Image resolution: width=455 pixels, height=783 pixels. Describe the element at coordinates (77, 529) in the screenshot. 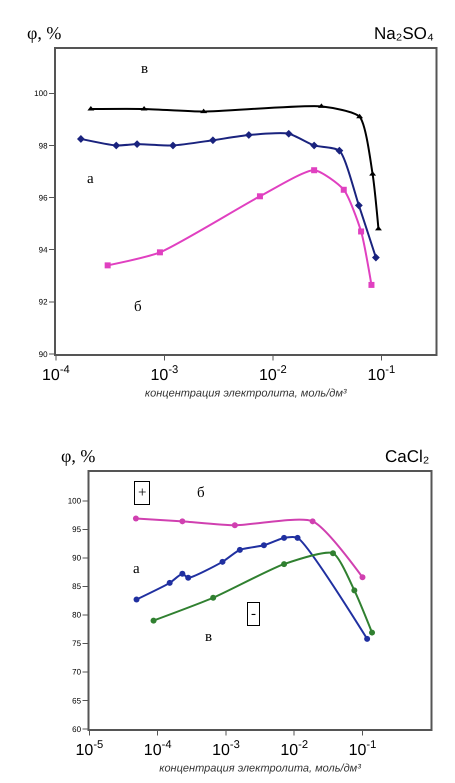

I see `y-tick-label: 95` at that location.